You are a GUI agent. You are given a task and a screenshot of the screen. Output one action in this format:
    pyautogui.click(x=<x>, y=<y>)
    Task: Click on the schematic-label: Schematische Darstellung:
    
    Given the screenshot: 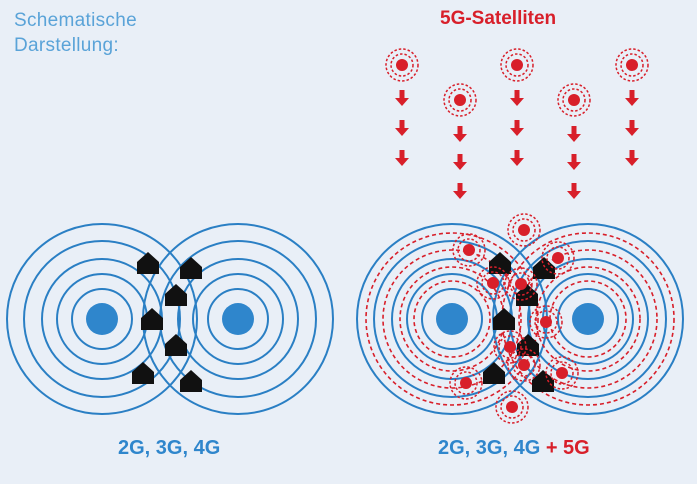 What is the action you would take?
    pyautogui.click(x=75, y=33)
    